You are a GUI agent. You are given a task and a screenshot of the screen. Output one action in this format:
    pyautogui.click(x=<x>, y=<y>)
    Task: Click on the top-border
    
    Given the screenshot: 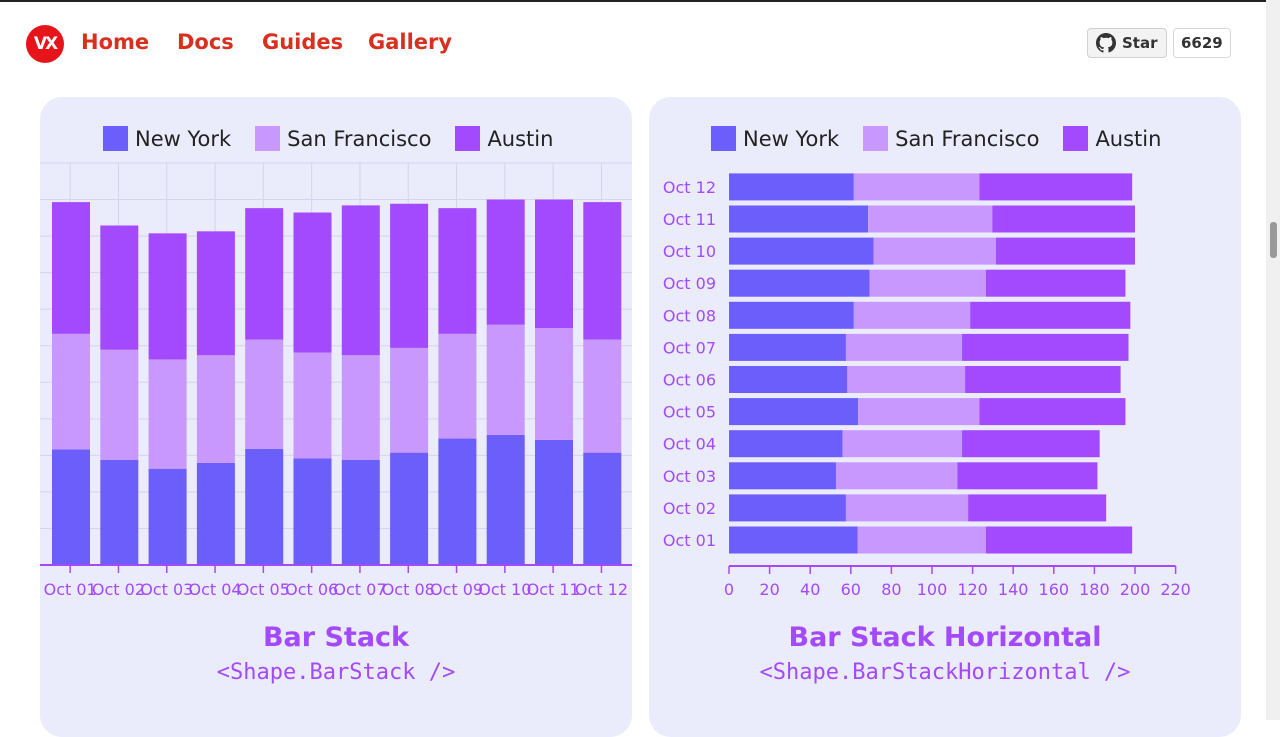 What is the action you would take?
    pyautogui.click(x=640, y=1)
    